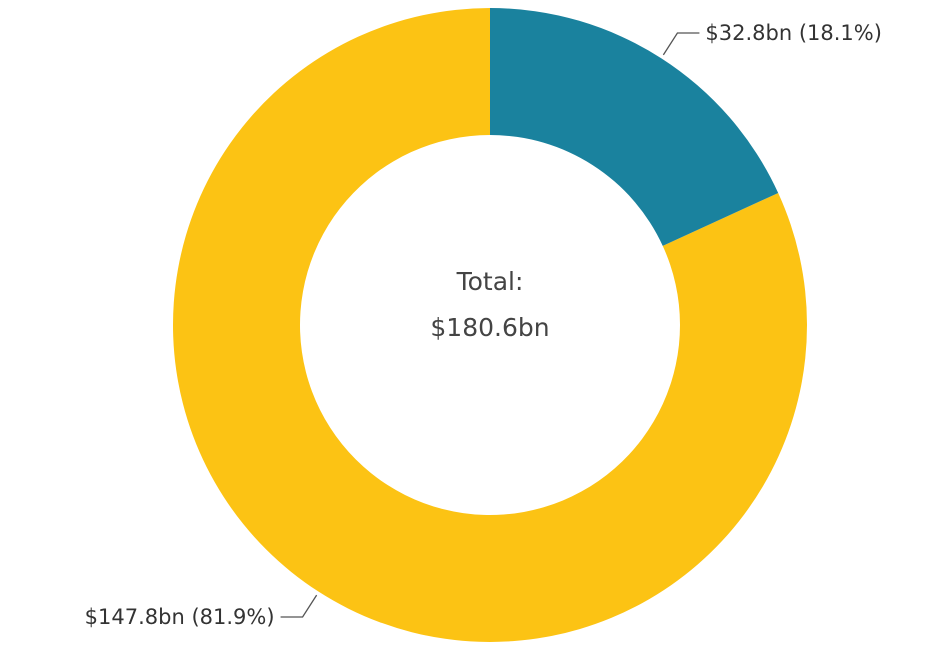 The width and height of the screenshot is (950, 652). I want to click on data-label: $32.8bn (18.1%), so click(793, 33).